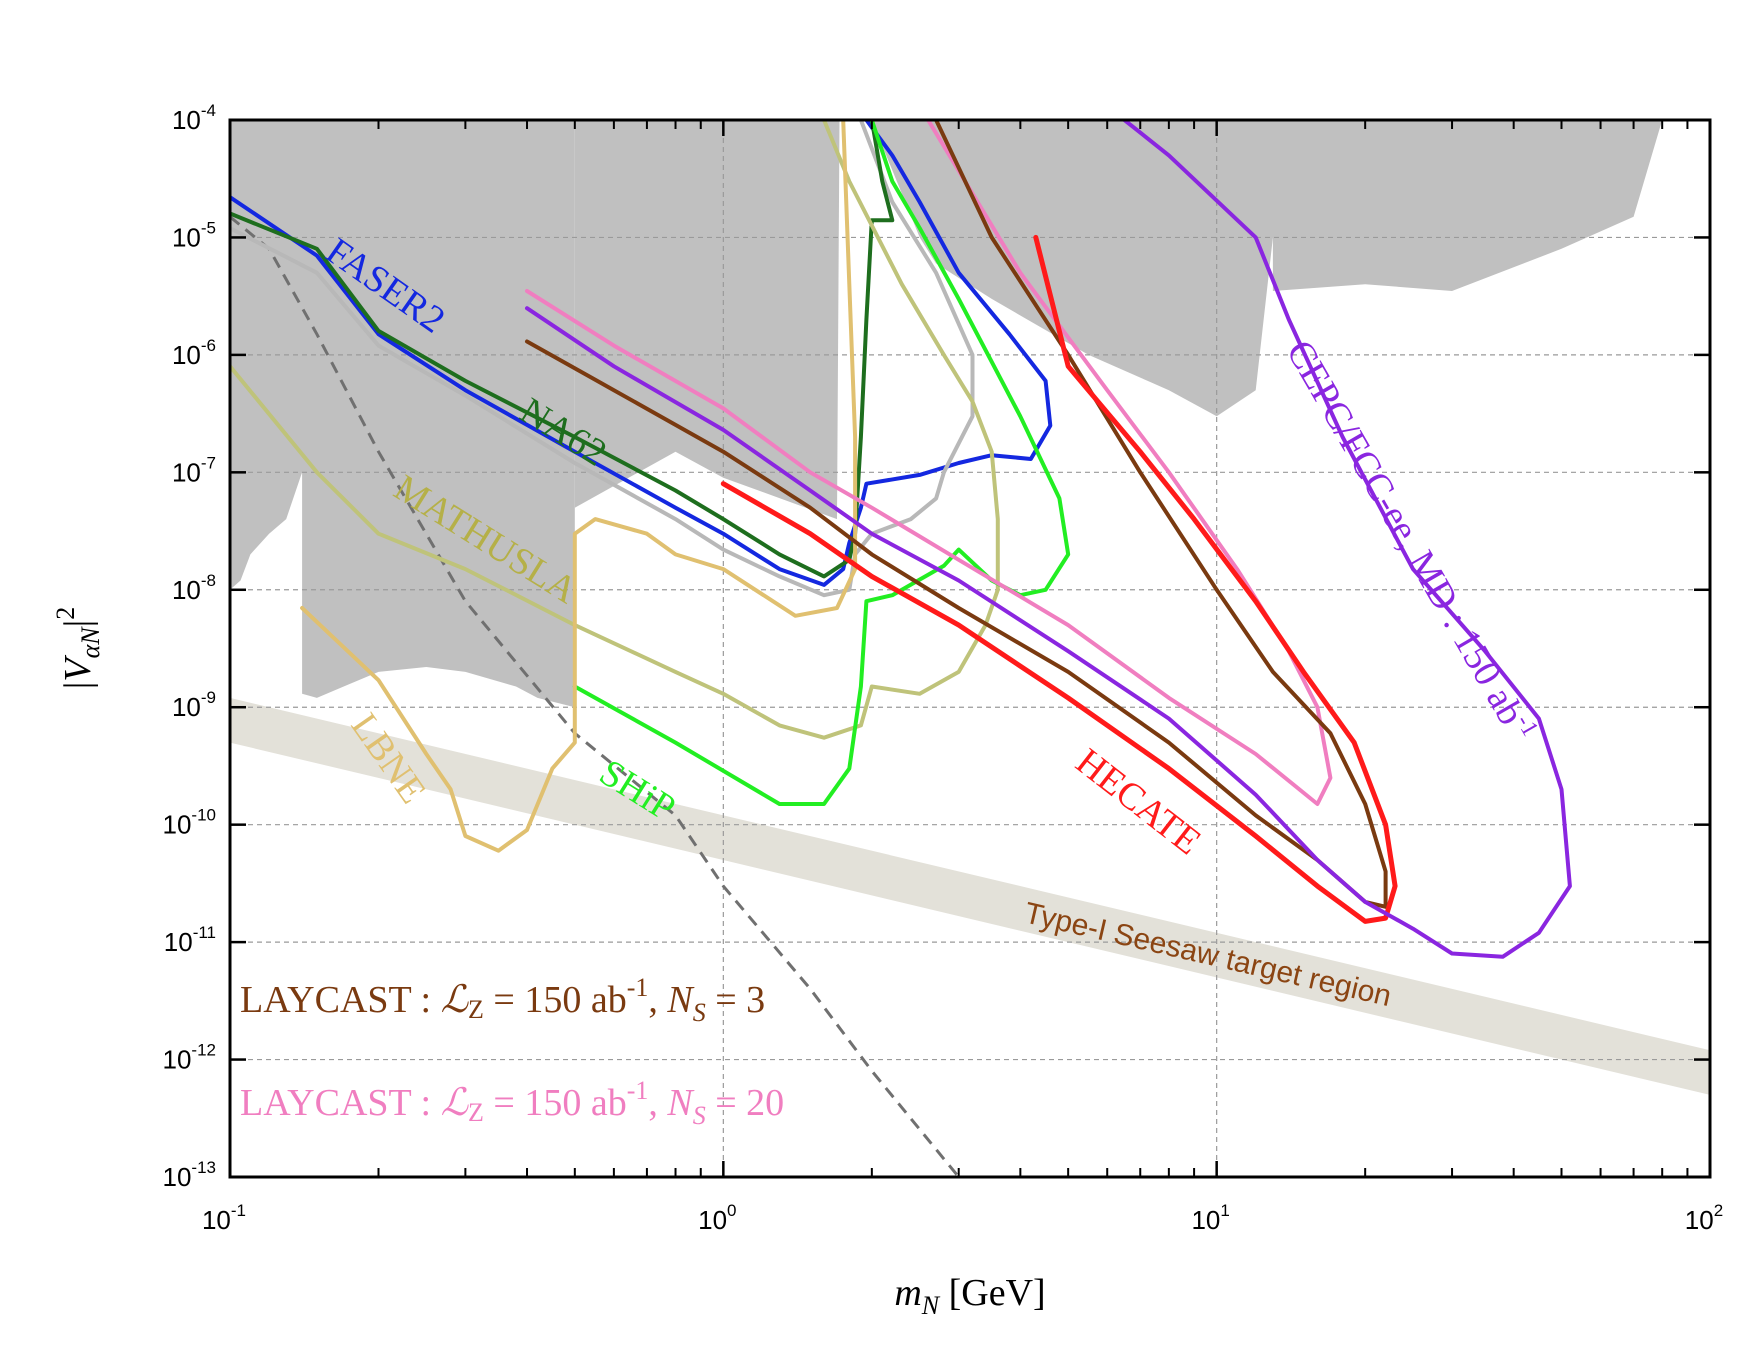  I want to click on curve-ship, so click(821, 463).